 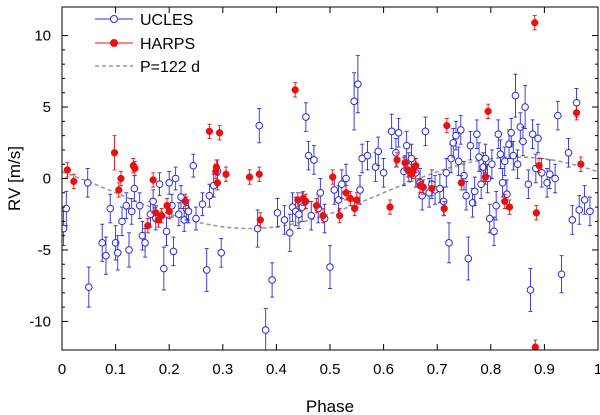 I want to click on legend-entry-ucles: UCLES, so click(x=144, y=20).